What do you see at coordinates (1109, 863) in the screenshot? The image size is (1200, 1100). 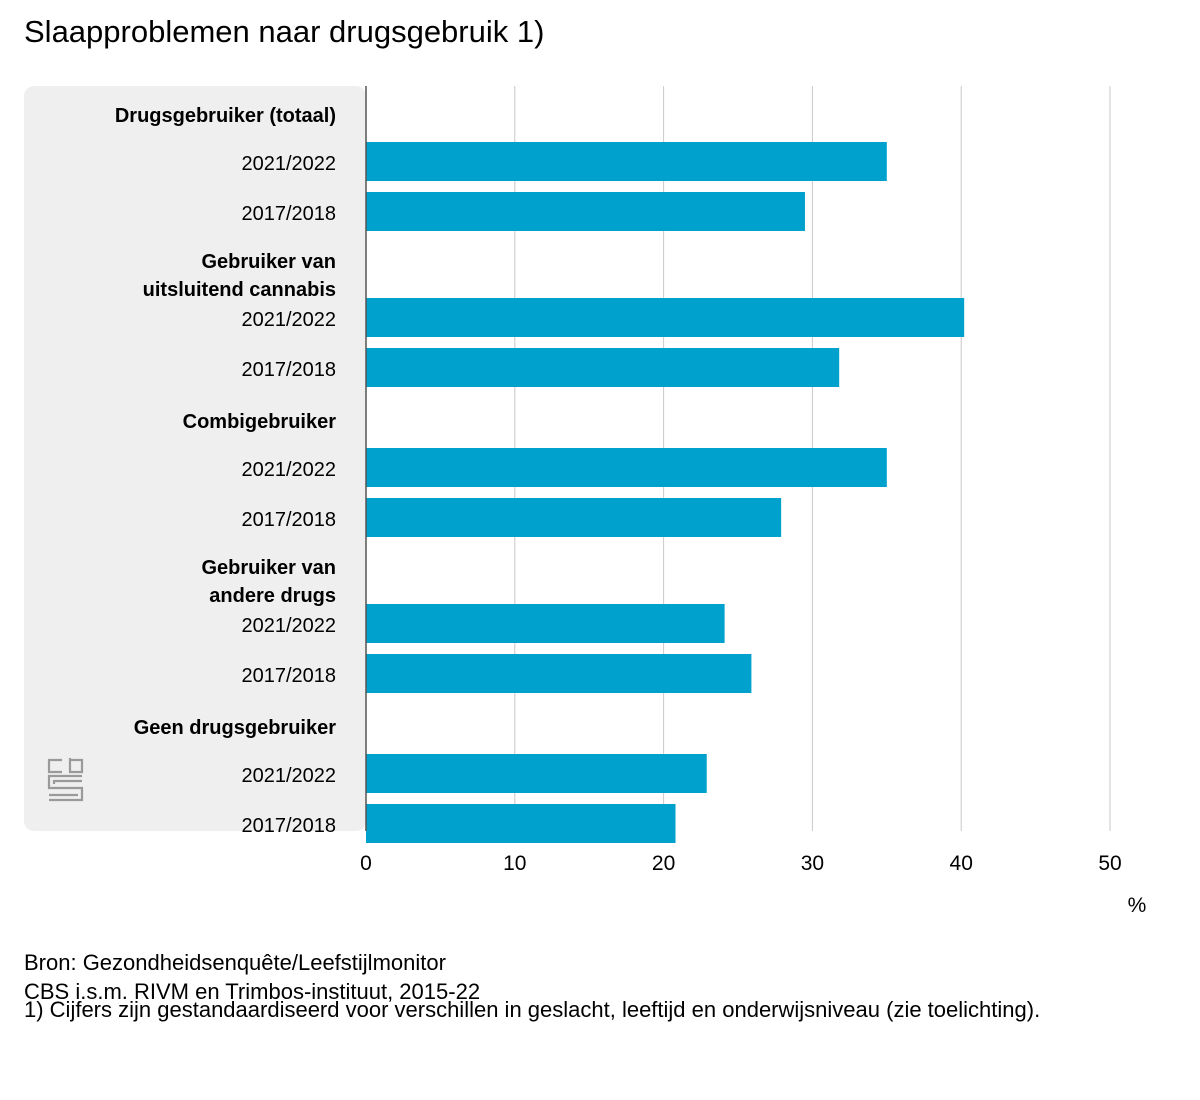 I see `x-tick-label: 50` at bounding box center [1109, 863].